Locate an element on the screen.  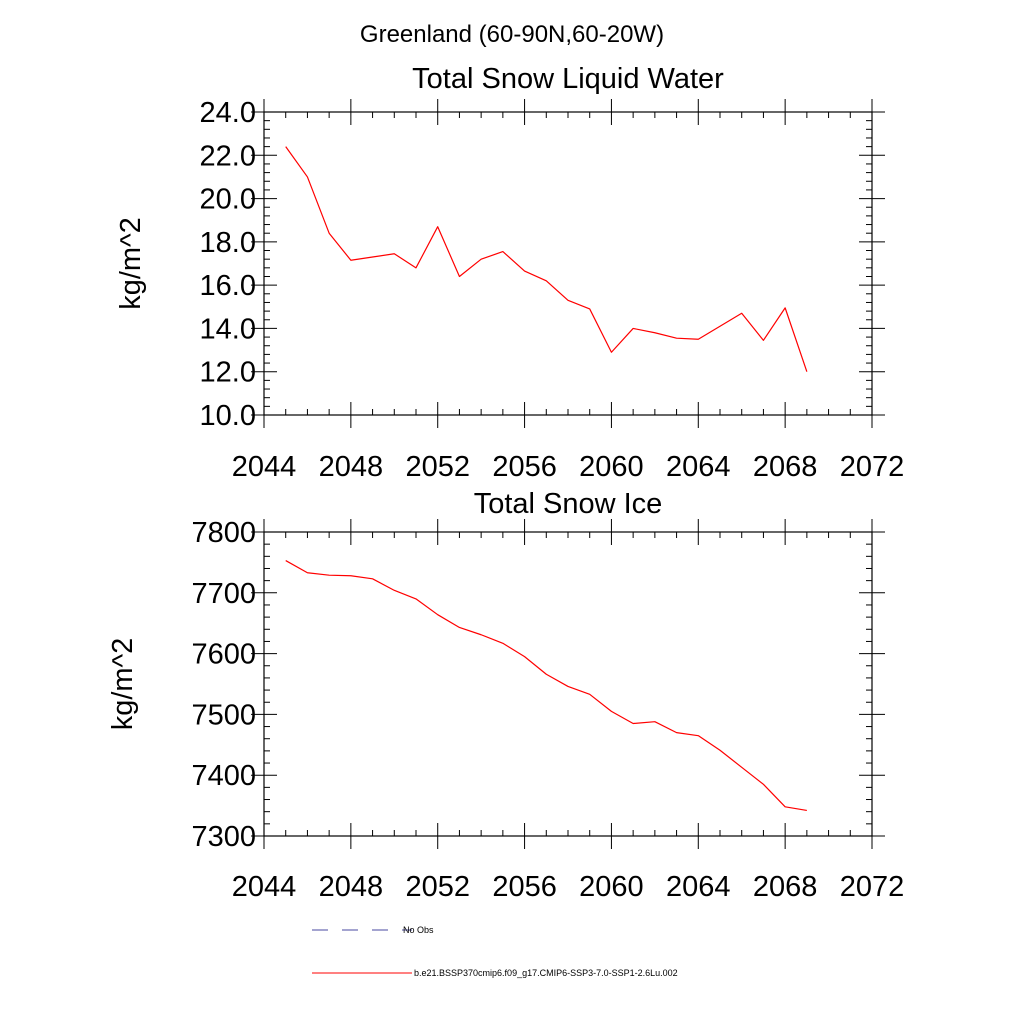
y-tick-label: 7300 is located at coordinates (223, 837).